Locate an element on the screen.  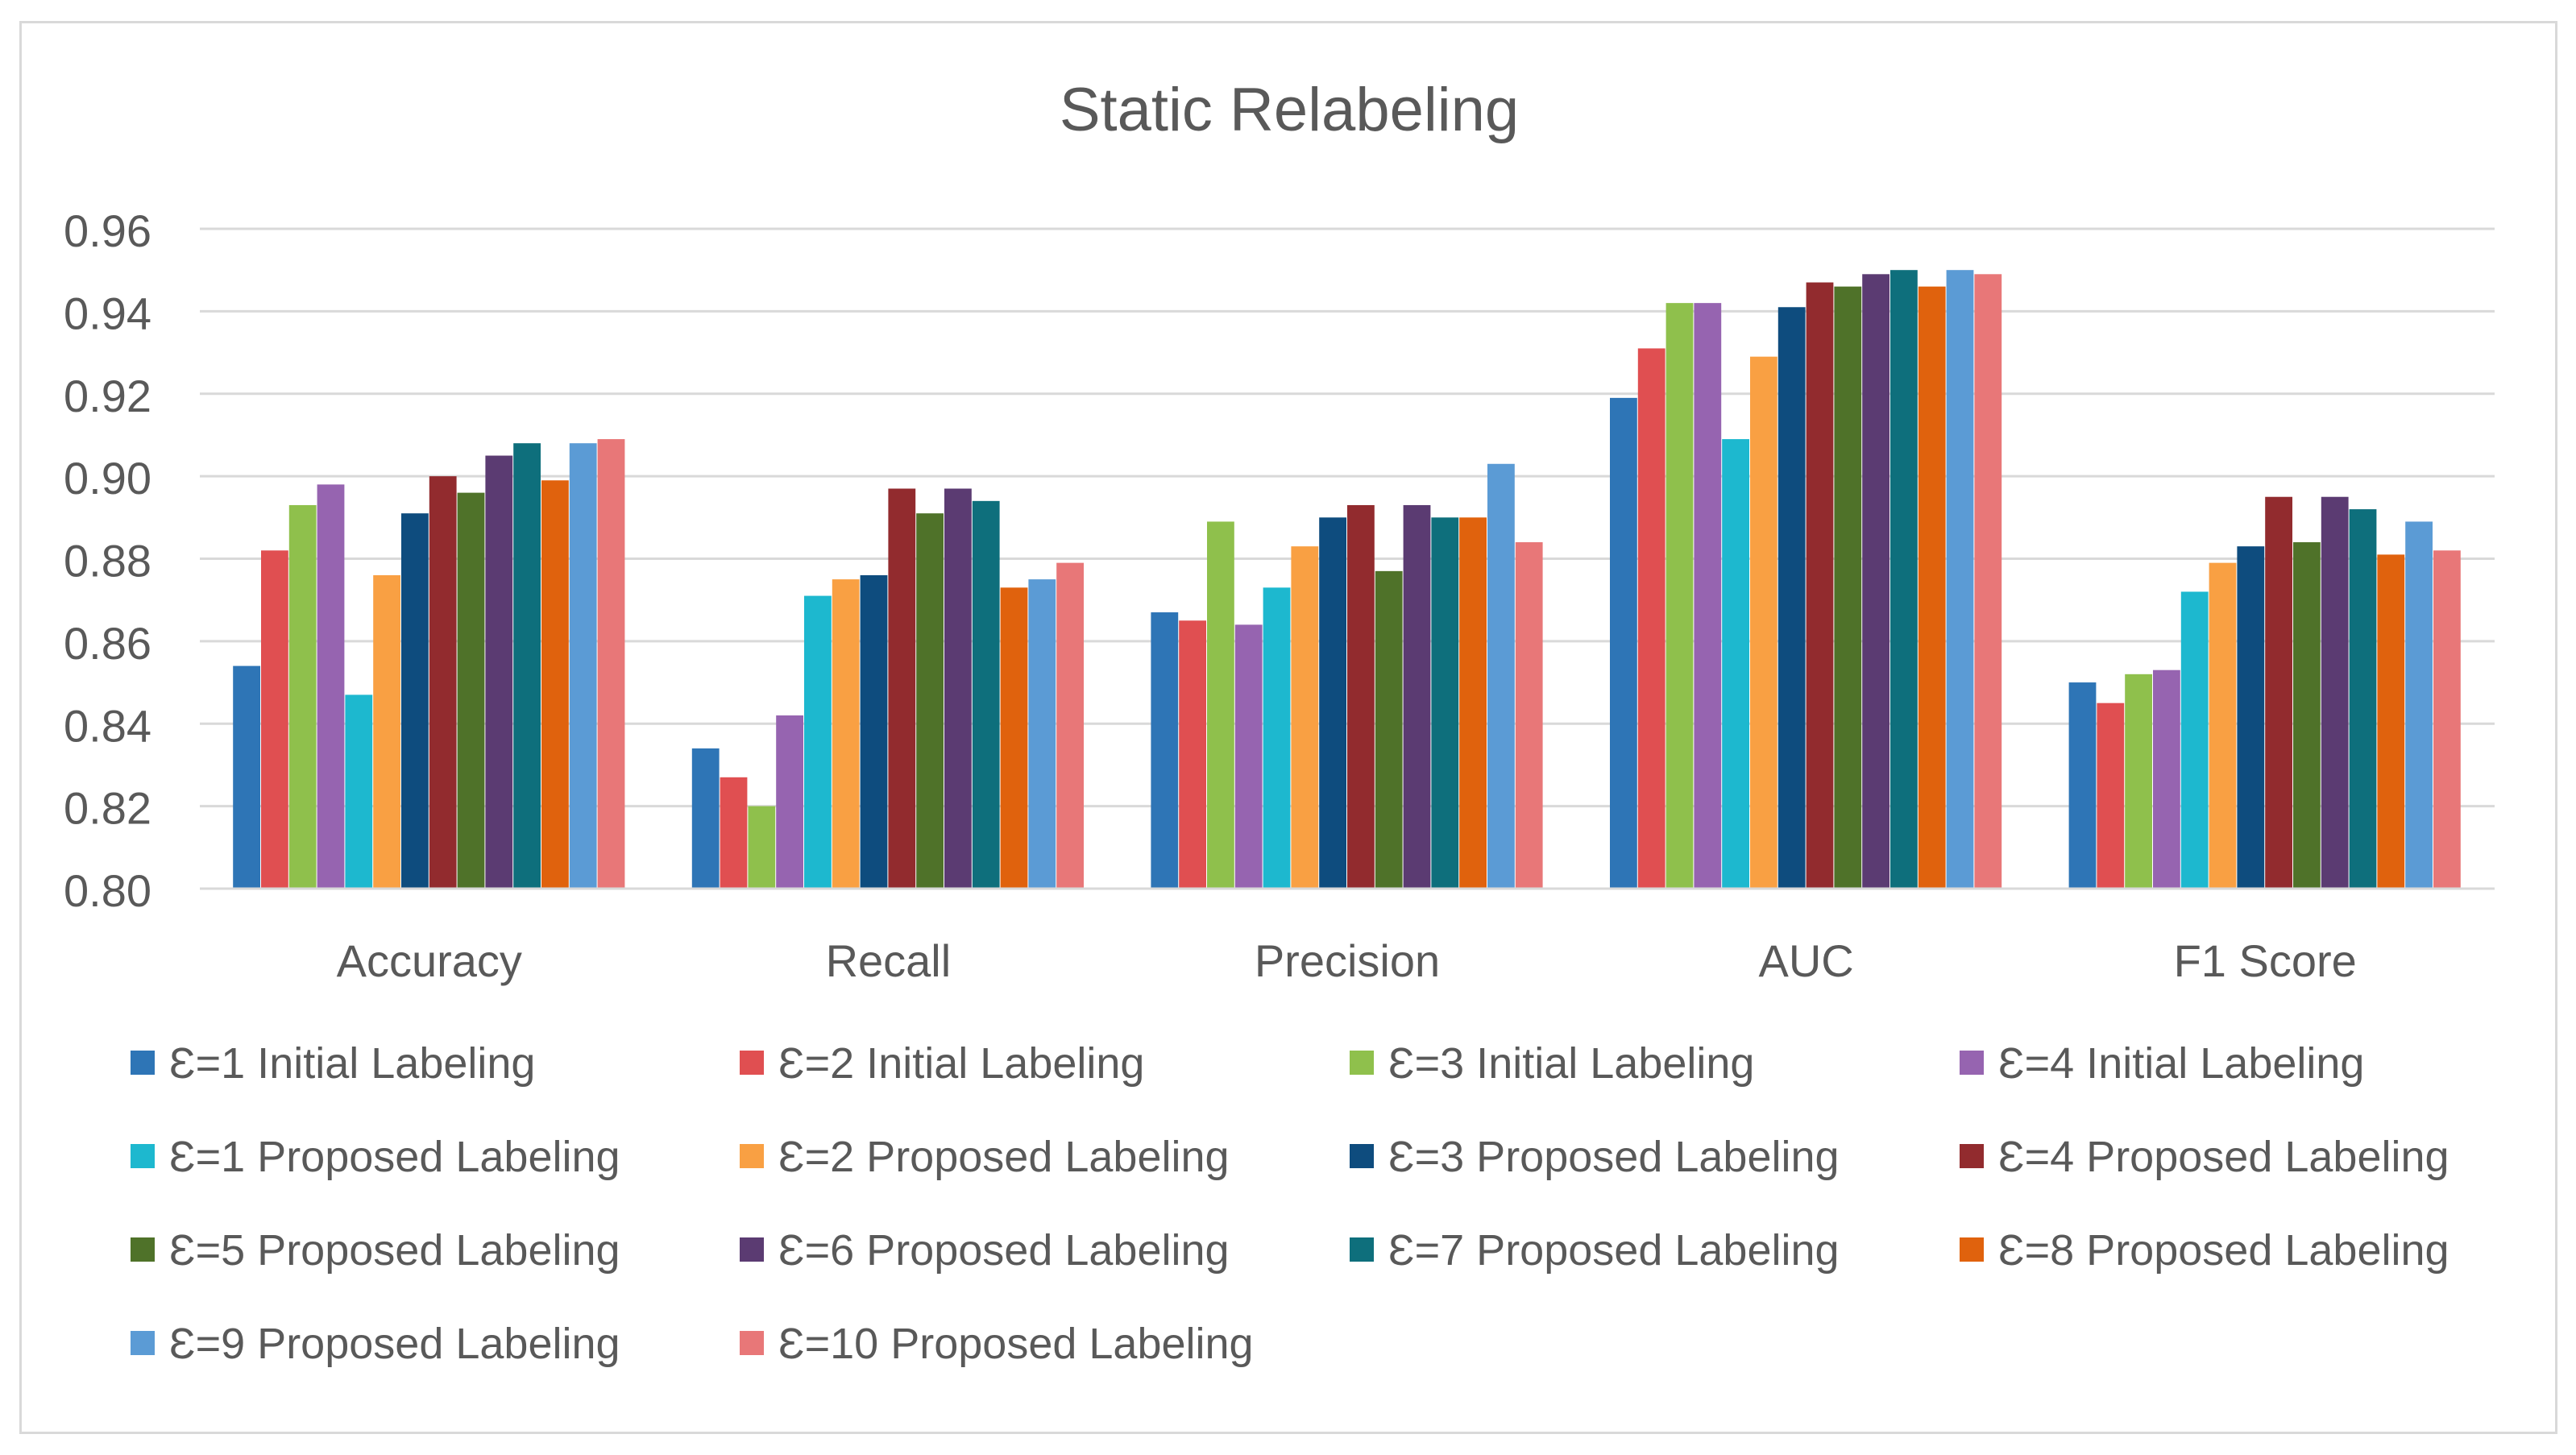
legend-label: Ɛ=4 Proposed Labeling is located at coordinates (2223, 1157).